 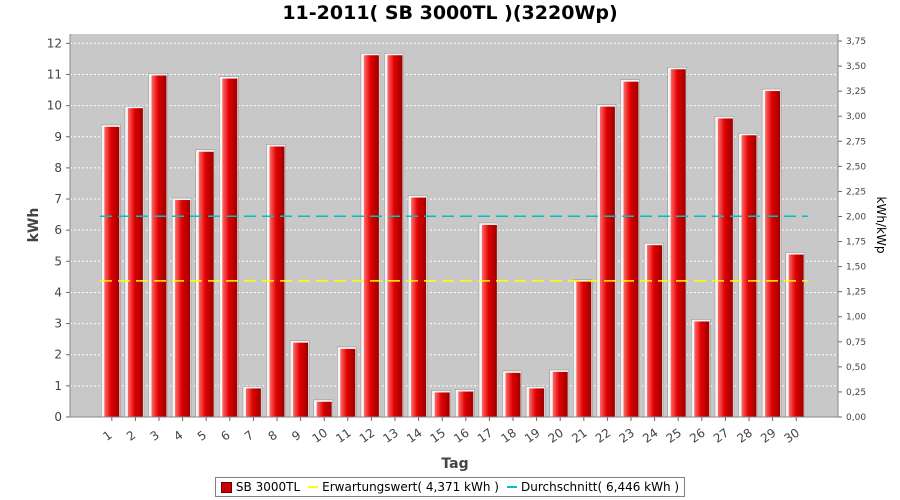 I want to click on x-tick-label: 18, so click(x=508, y=436).